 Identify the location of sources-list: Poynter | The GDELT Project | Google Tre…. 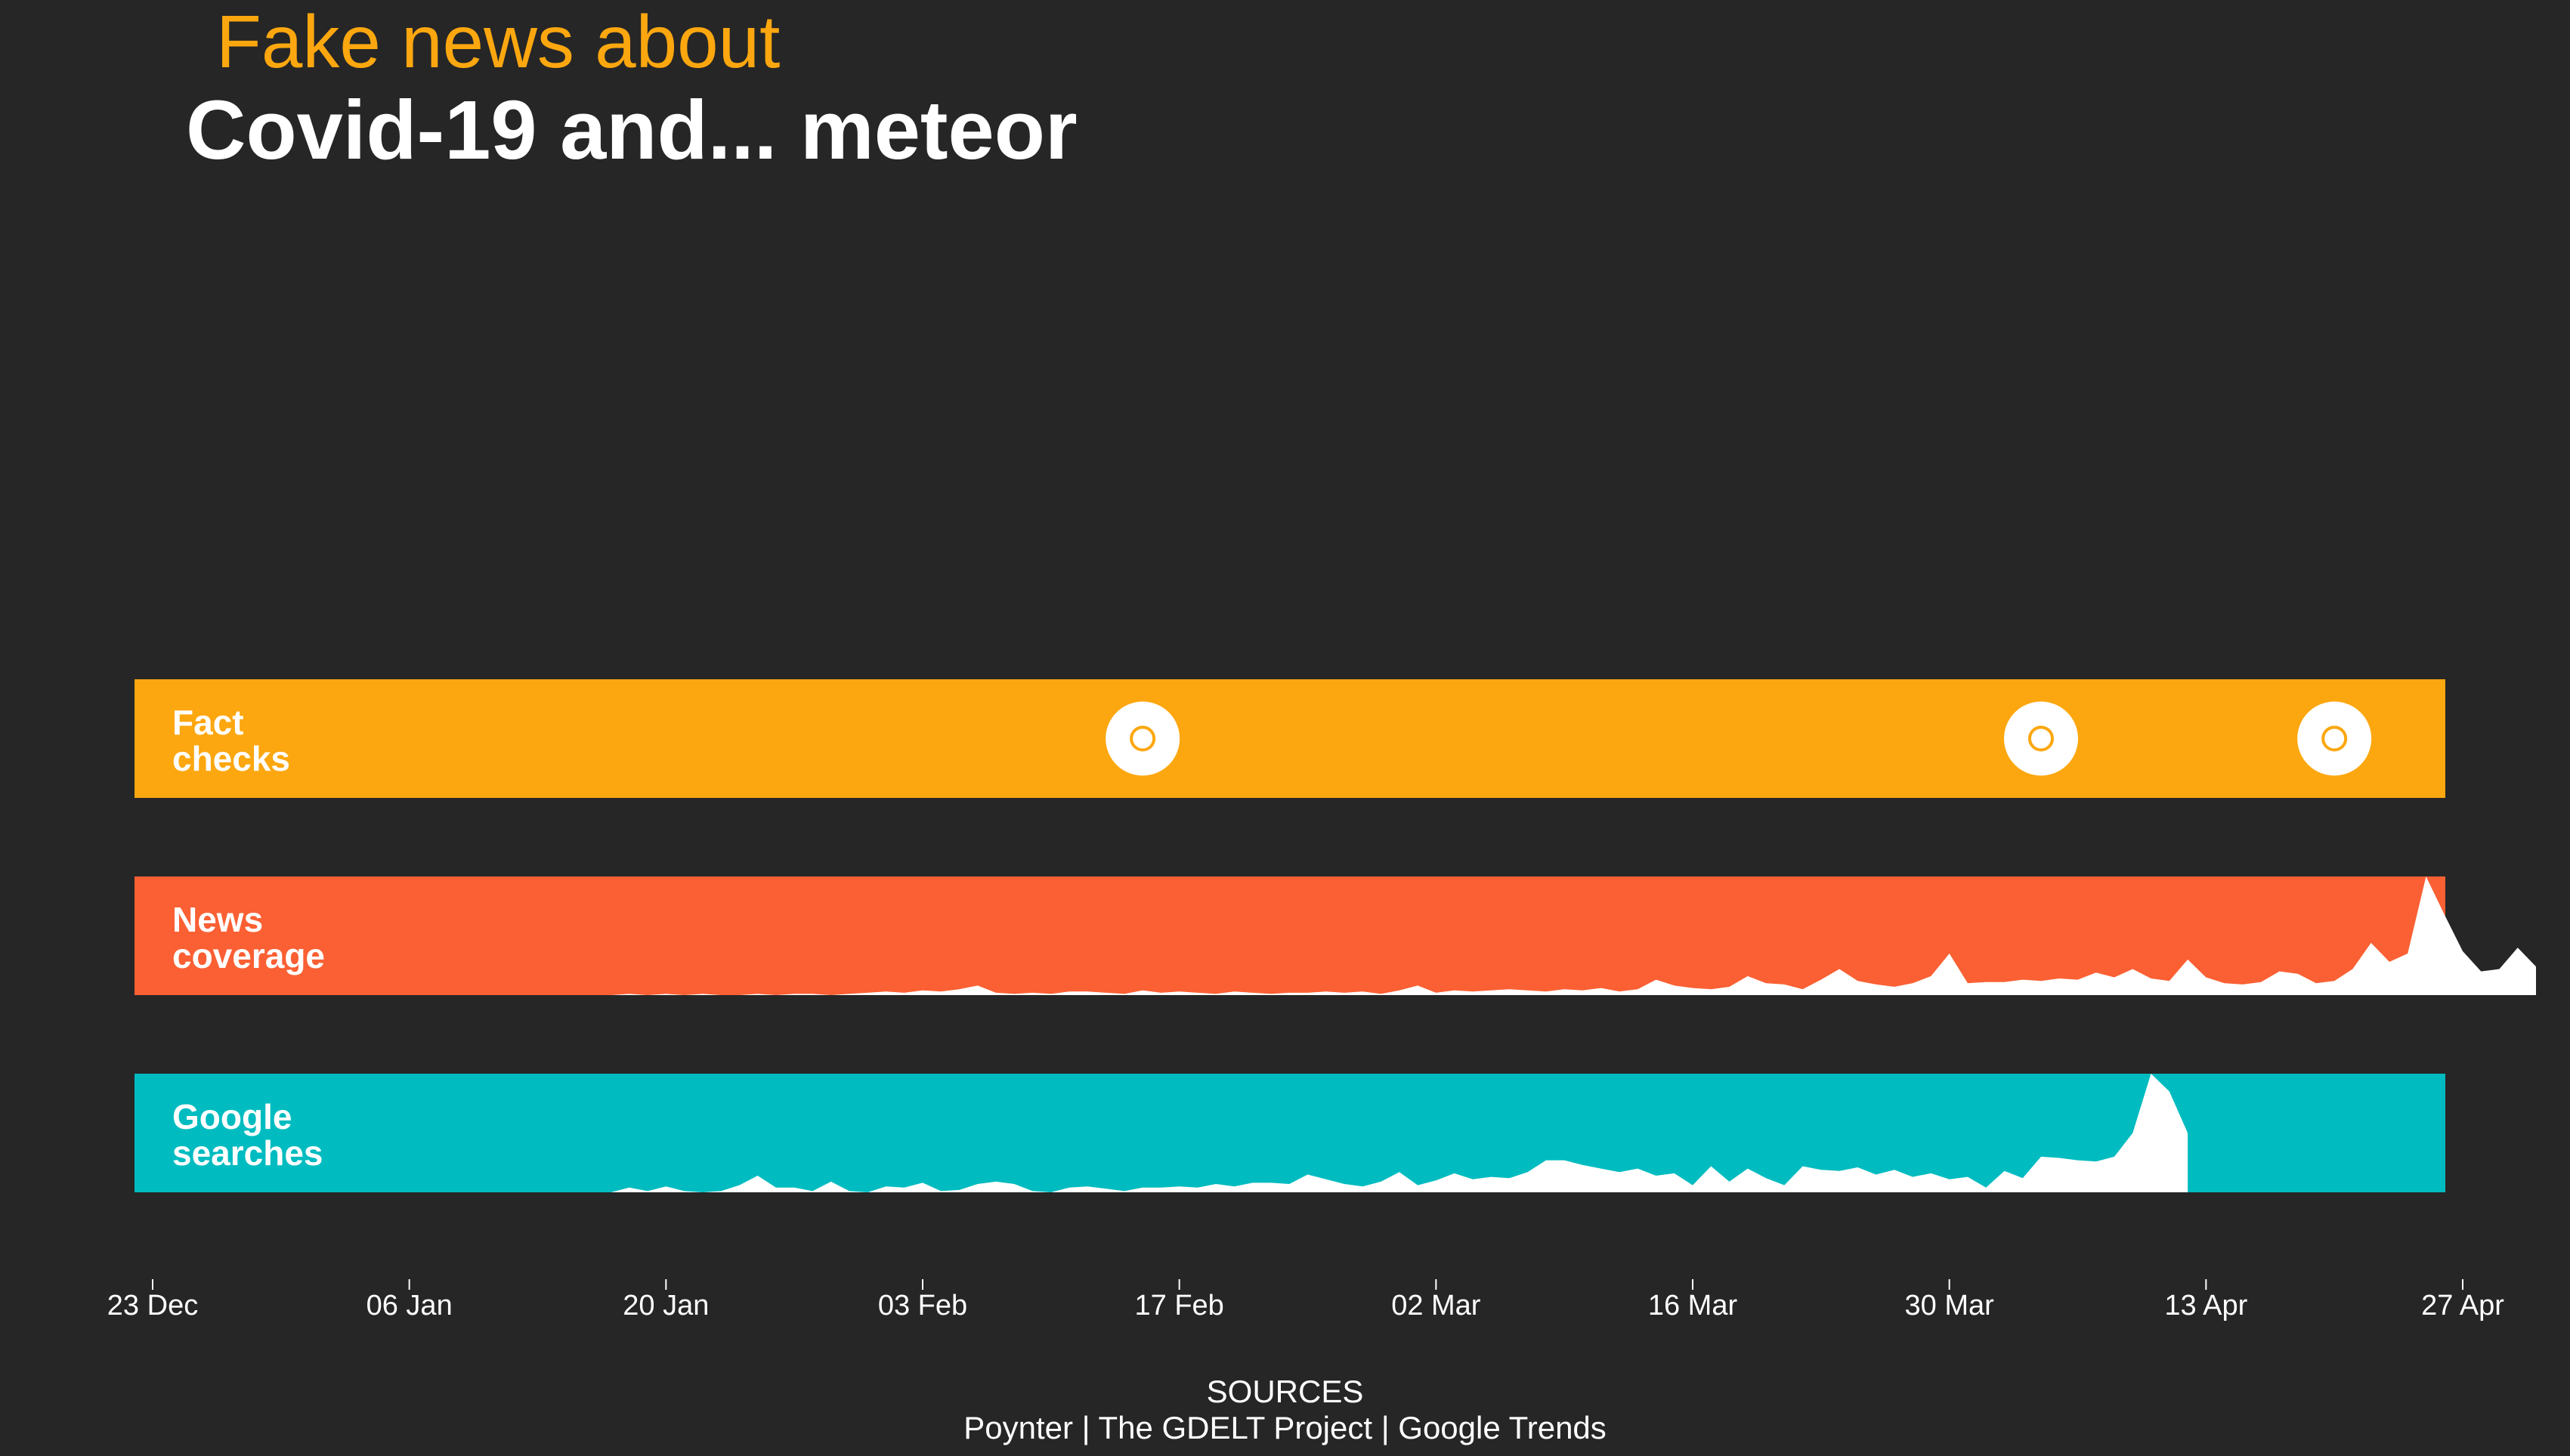
(1285, 1427).